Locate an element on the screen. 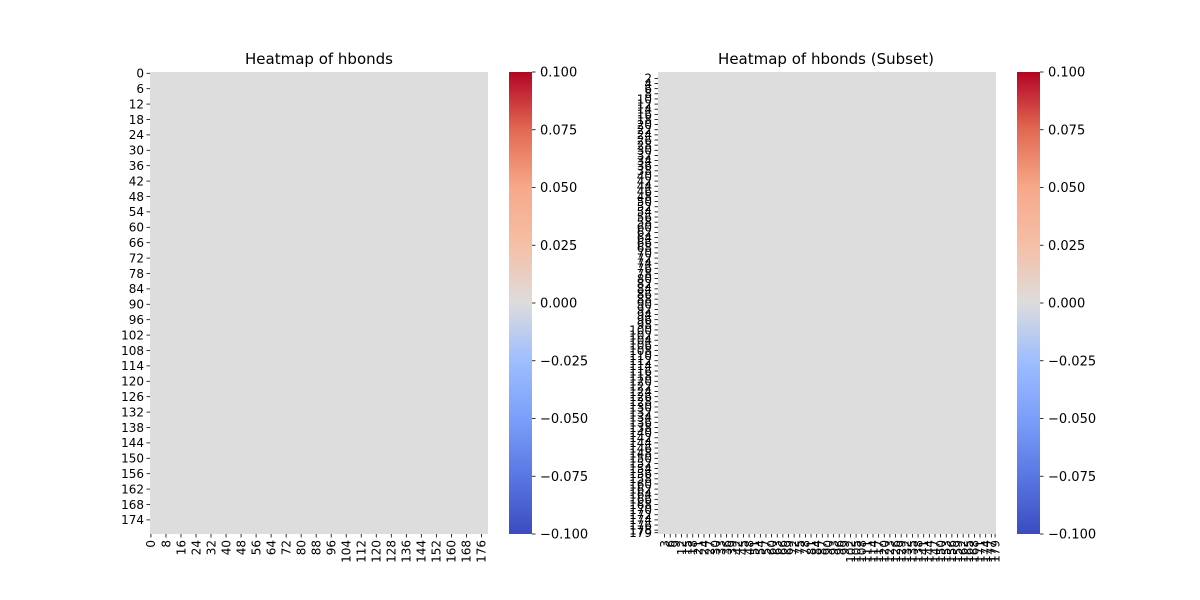  y-tick-label: 52 is located at coordinates (644, 207).